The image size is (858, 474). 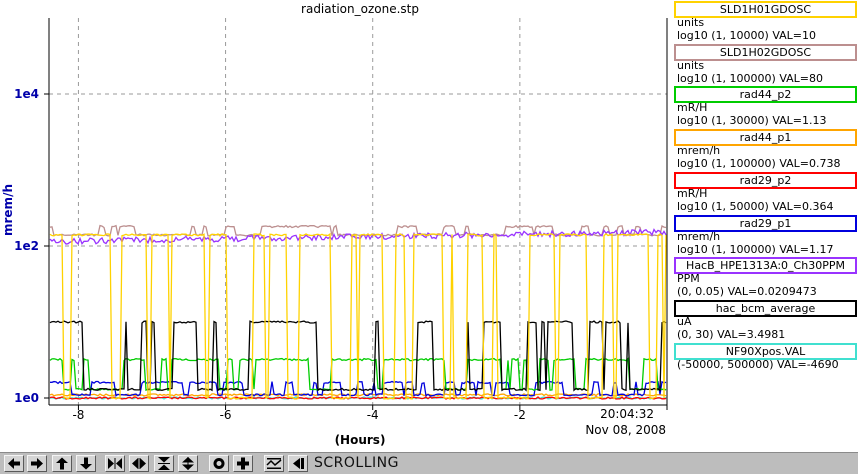 What do you see at coordinates (765, 138) in the screenshot?
I see `legend-signal-name: rad44_p1` at bounding box center [765, 138].